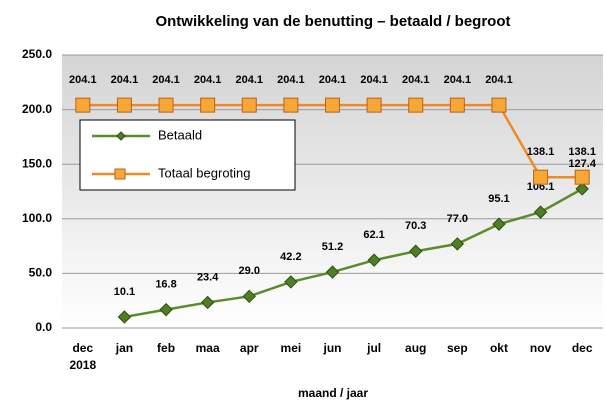 This screenshot has width=606, height=403. I want to click on x-axis-label: maand / jaar, so click(333, 393).